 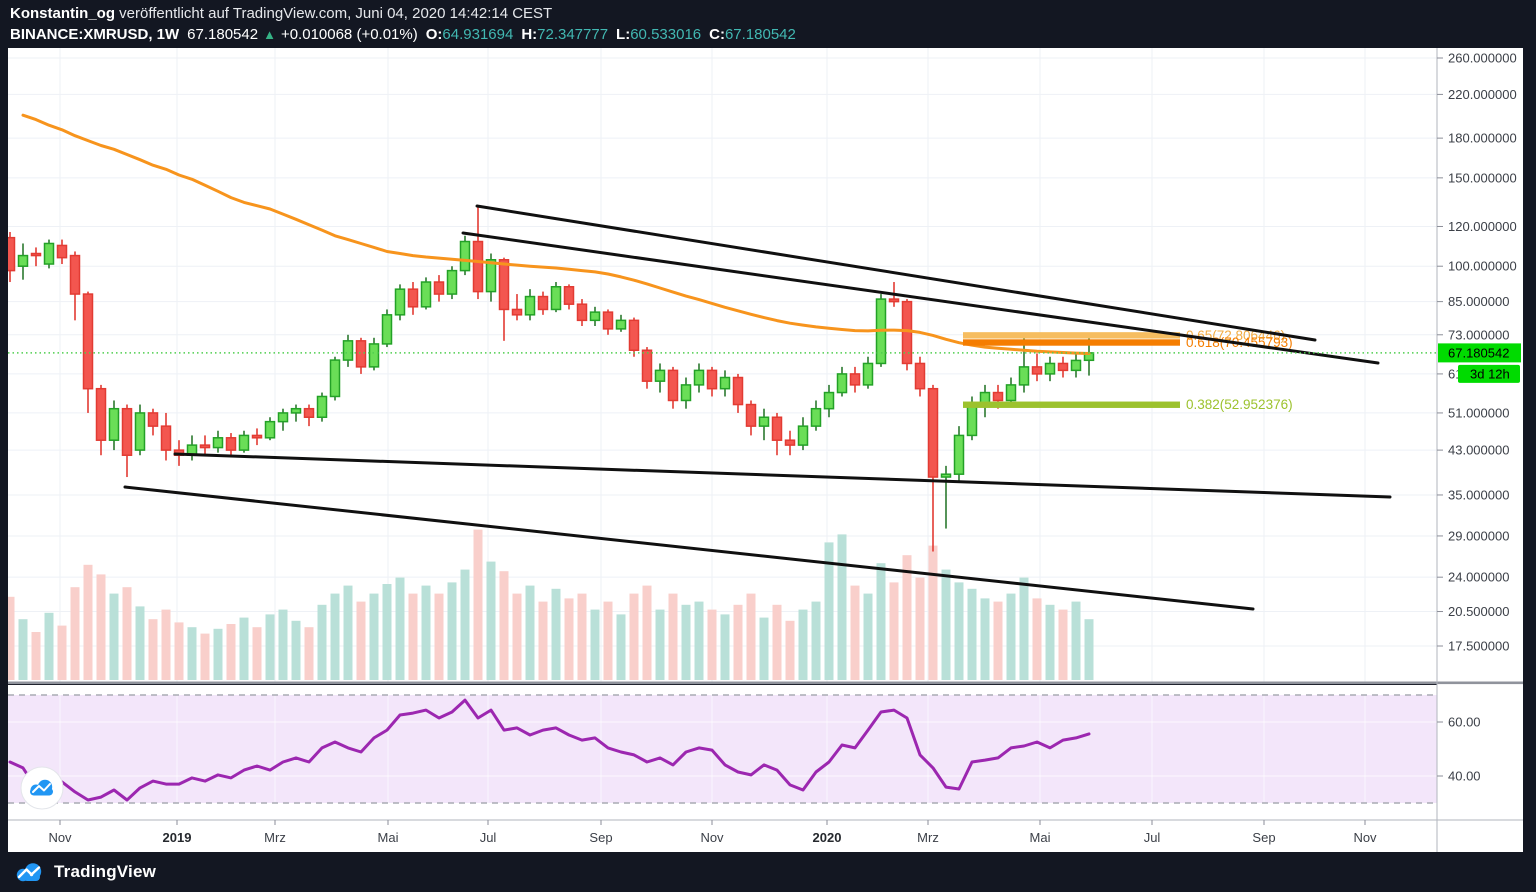 What do you see at coordinates (1478, 334) in the screenshot?
I see `price-axis-label: 73.000000` at bounding box center [1478, 334].